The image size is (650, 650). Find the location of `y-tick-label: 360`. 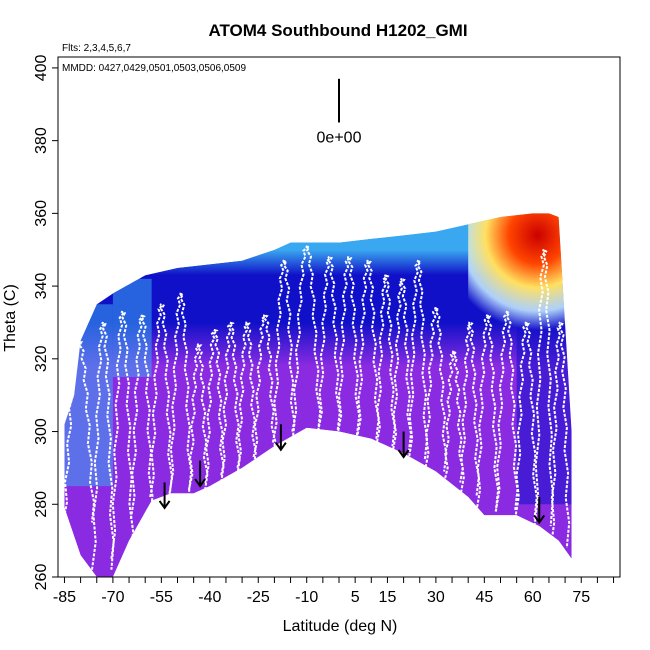

y-tick-label: 360 is located at coordinates (41, 213).